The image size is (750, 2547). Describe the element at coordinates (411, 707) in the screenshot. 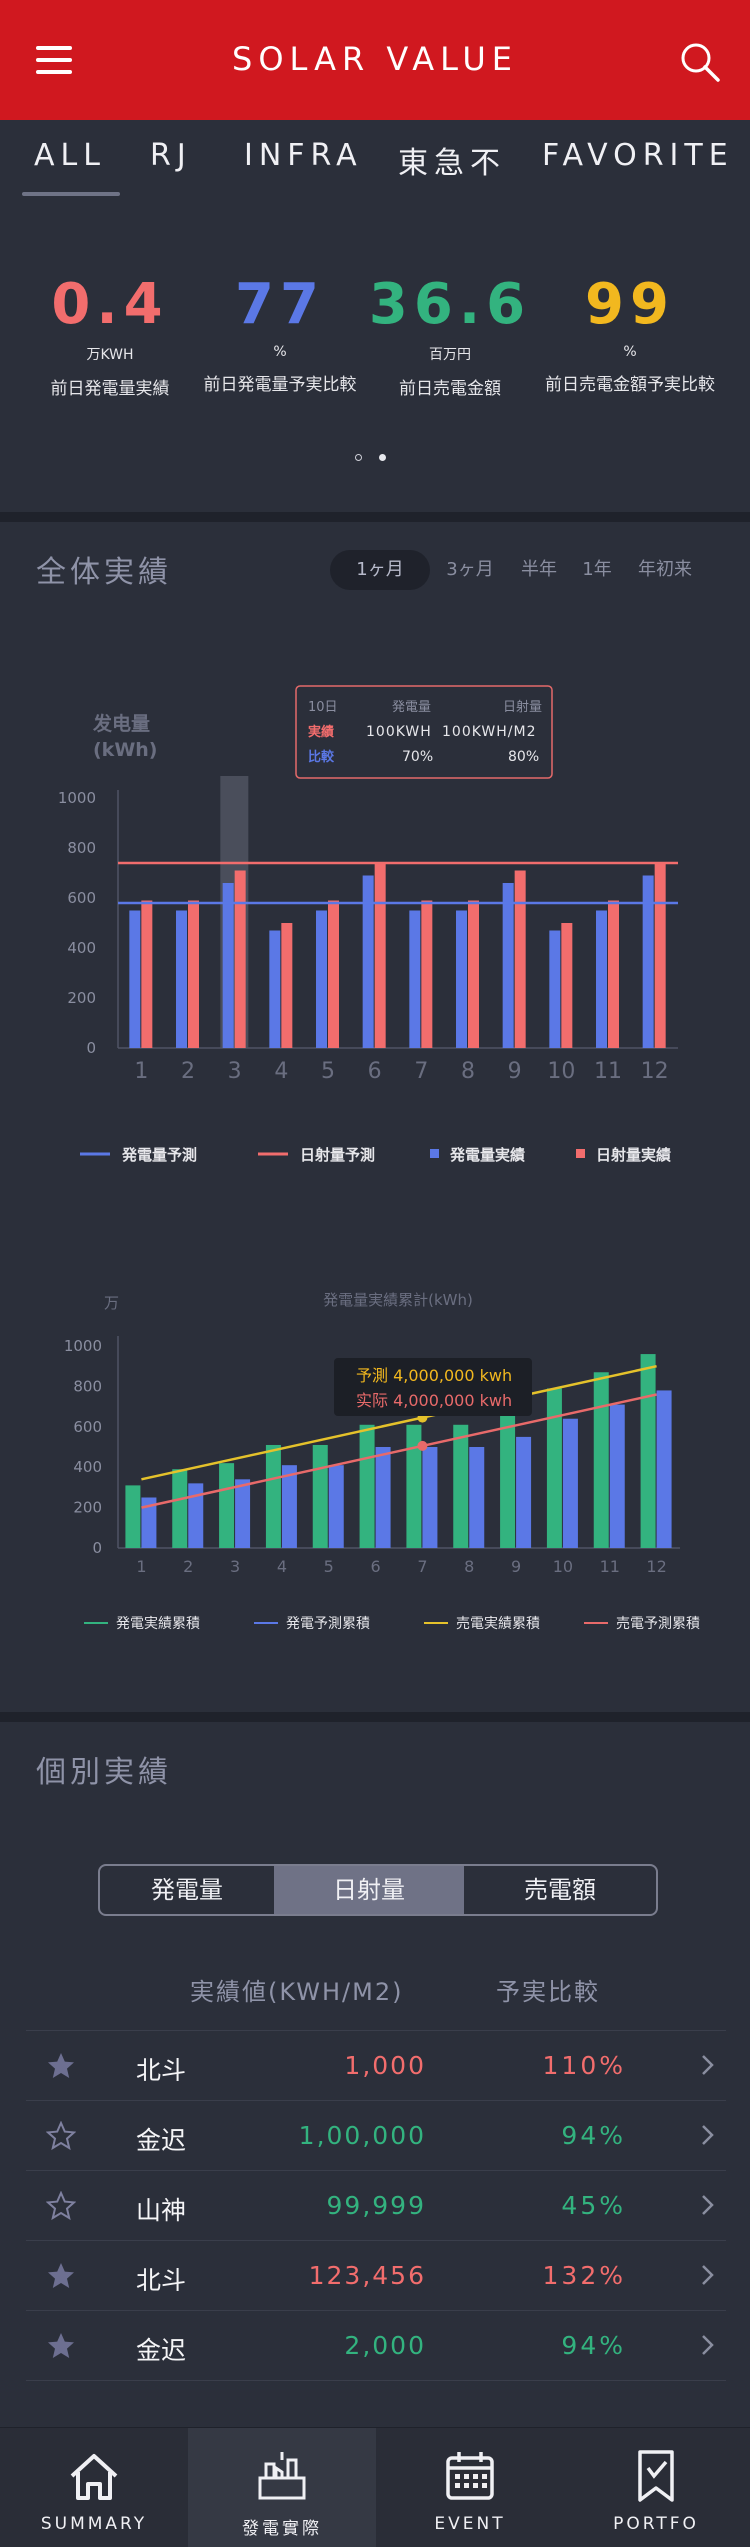

I see `tooltip-col1: 発電量` at that location.